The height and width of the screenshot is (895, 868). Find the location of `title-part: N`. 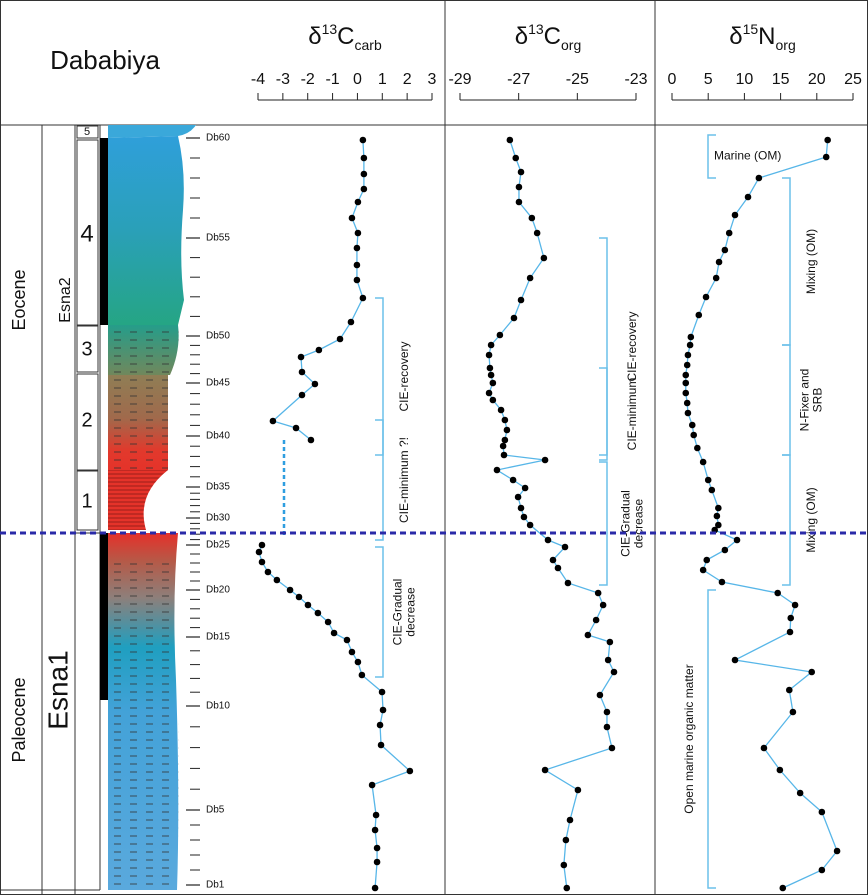

title-part: N is located at coordinates (766, 36).